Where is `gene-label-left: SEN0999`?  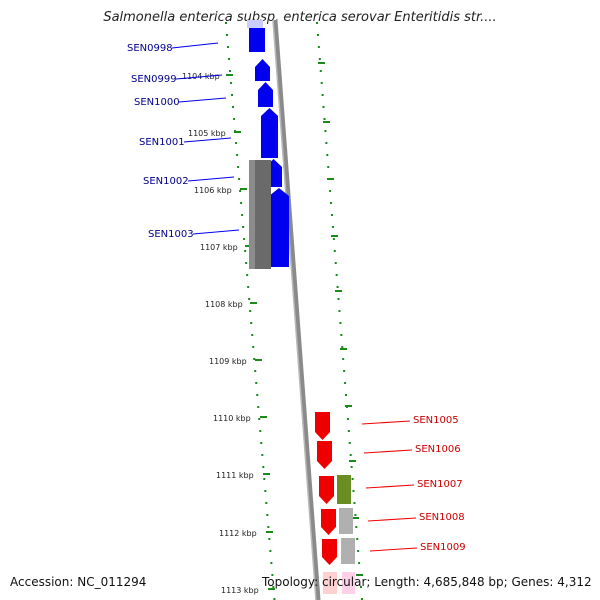 gene-label-left: SEN0999 is located at coordinates (154, 79).